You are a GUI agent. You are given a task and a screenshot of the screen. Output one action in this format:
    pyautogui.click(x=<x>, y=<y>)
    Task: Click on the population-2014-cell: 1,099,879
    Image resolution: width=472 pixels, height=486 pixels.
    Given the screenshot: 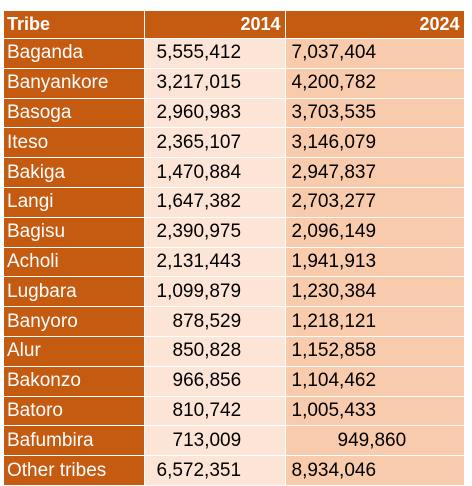 What is the action you would take?
    pyautogui.click(x=215, y=292)
    